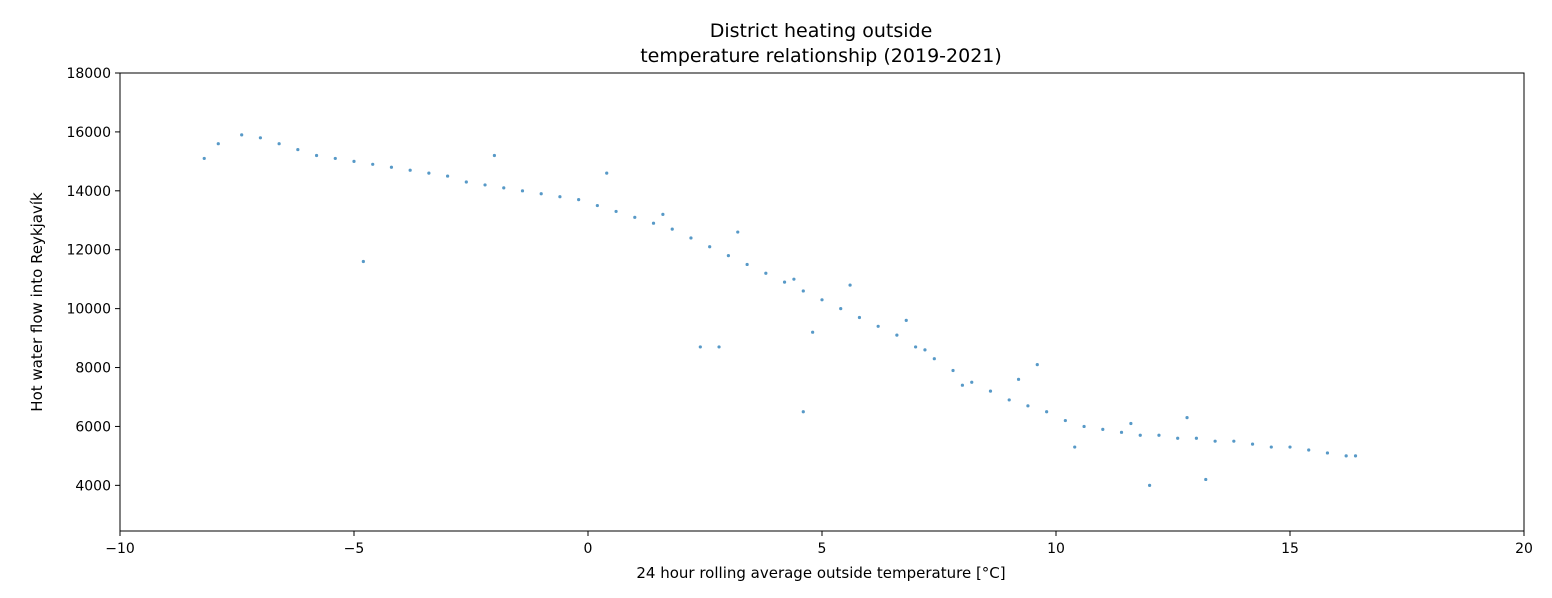 This screenshot has width=1552, height=598. I want to click on y-axis-label: Hot water flow into Reykjavík, so click(37, 302).